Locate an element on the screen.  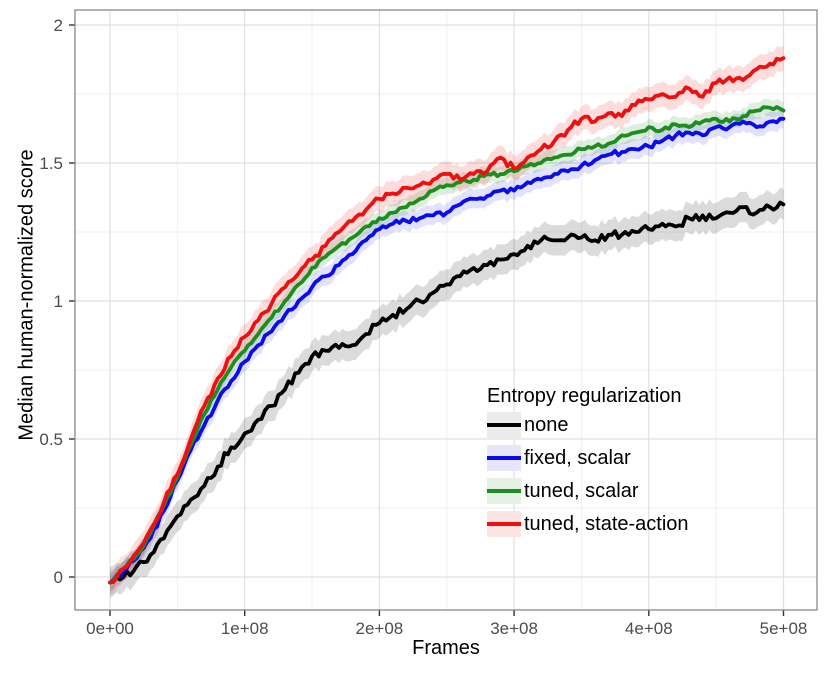
legend-item-none: none is located at coordinates (588, 425).